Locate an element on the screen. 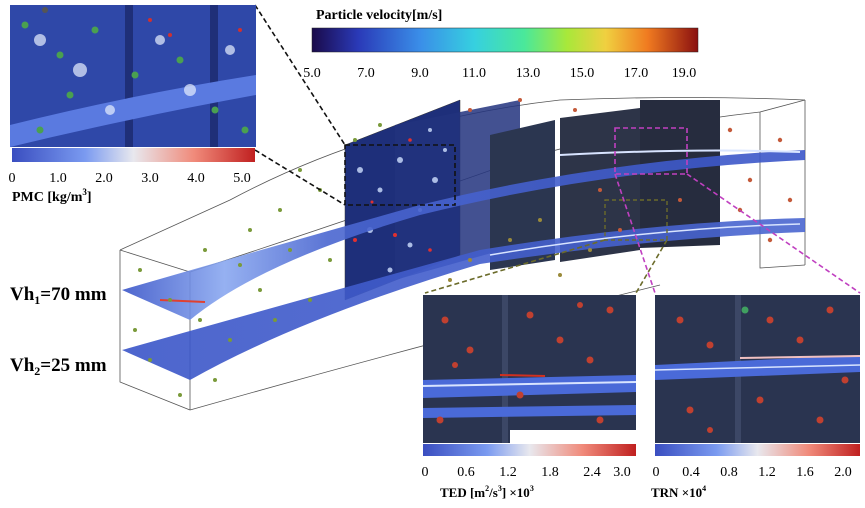 The height and width of the screenshot is (508, 865). velocity-tick: 9.0 is located at coordinates (420, 73).